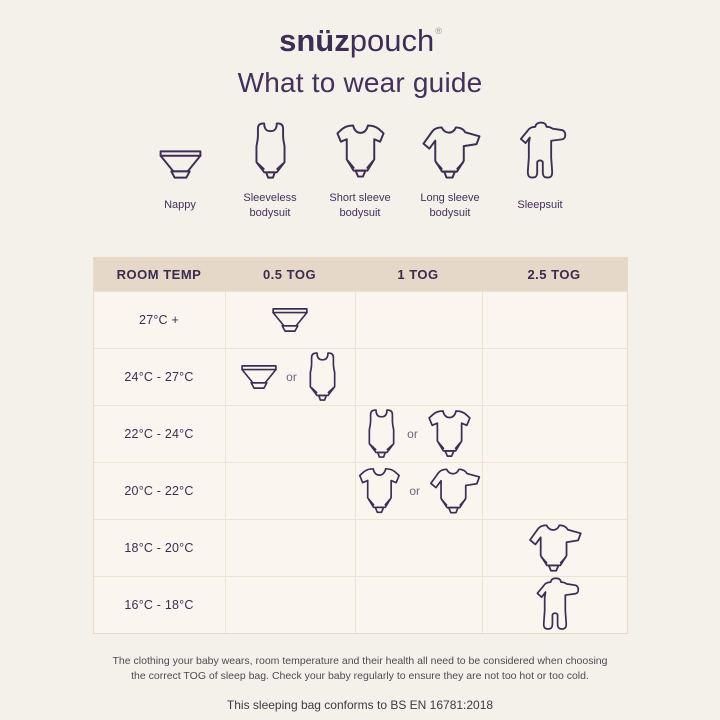 The width and height of the screenshot is (720, 720). I want to click on room-temp-cell: 22°C - 24°C, so click(159, 433).